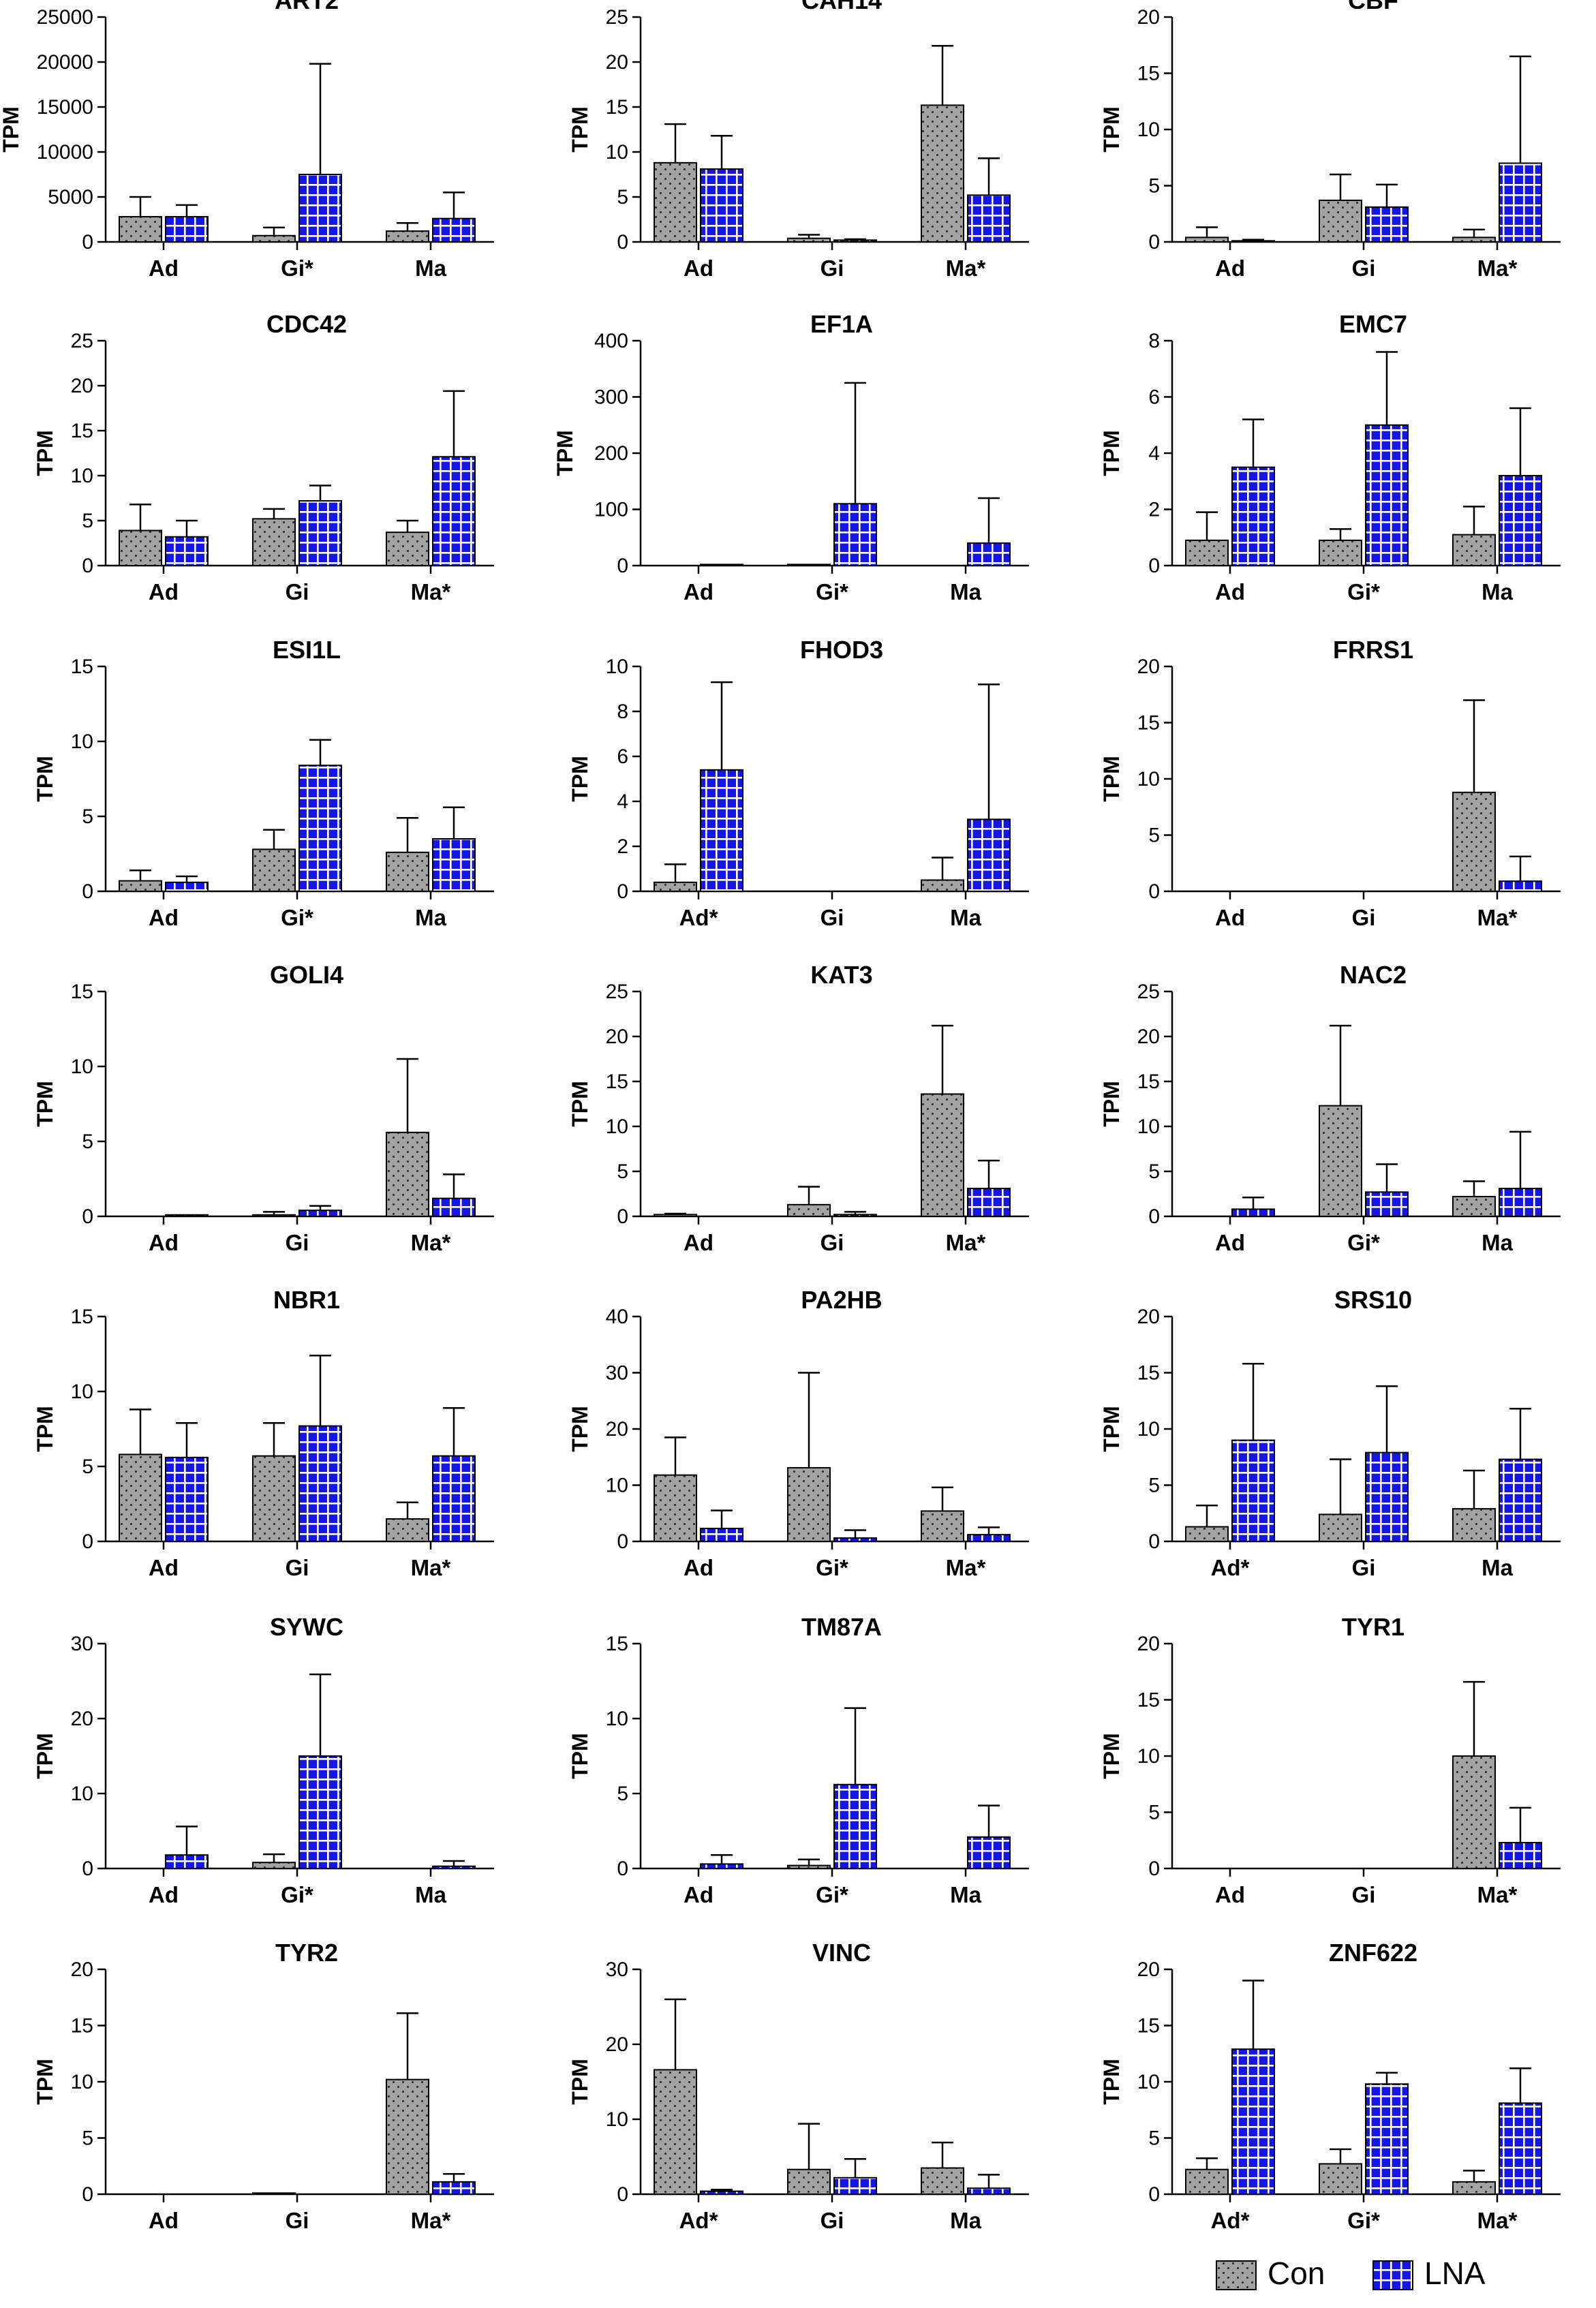  Describe the element at coordinates (263, 2086) in the screenshot. I see `chart-panel-tyr2: TYR2 TPM 0 5 10 15 20 Ad Gi Ma*` at that location.